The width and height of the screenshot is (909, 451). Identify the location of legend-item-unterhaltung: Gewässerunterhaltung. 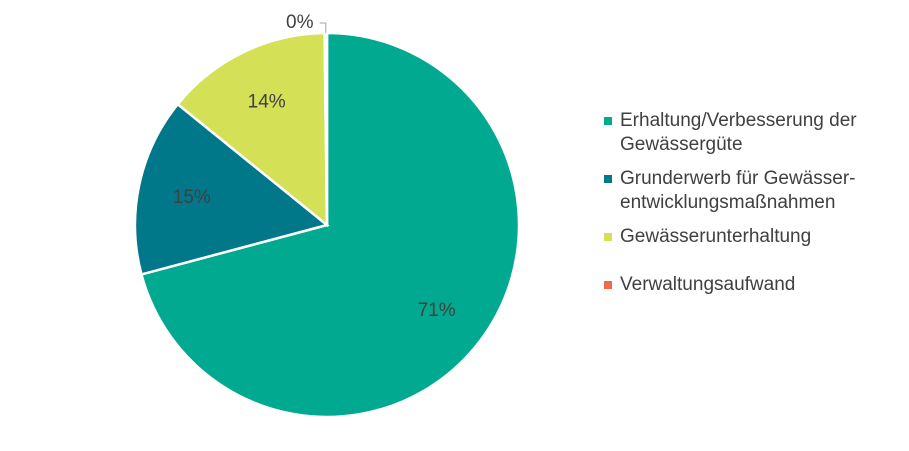
(752, 237).